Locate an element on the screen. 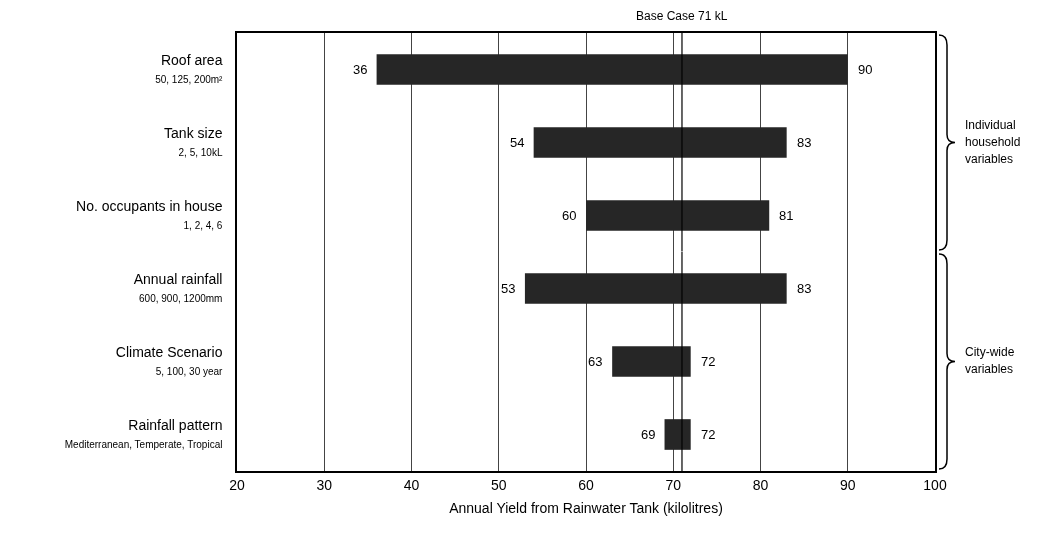  y-tick-label: No. occupants in house 1, 2, 4, 6 is located at coordinates (149, 215).